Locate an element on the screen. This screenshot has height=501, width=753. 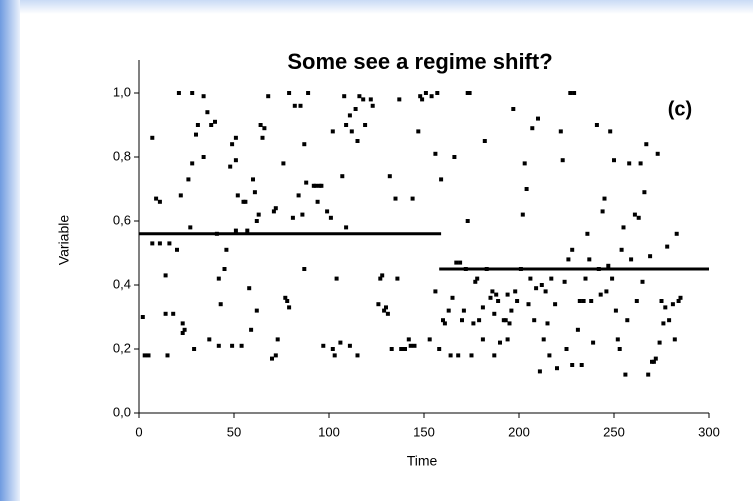
y-tick-label: 0,4 is located at coordinates (122, 283).